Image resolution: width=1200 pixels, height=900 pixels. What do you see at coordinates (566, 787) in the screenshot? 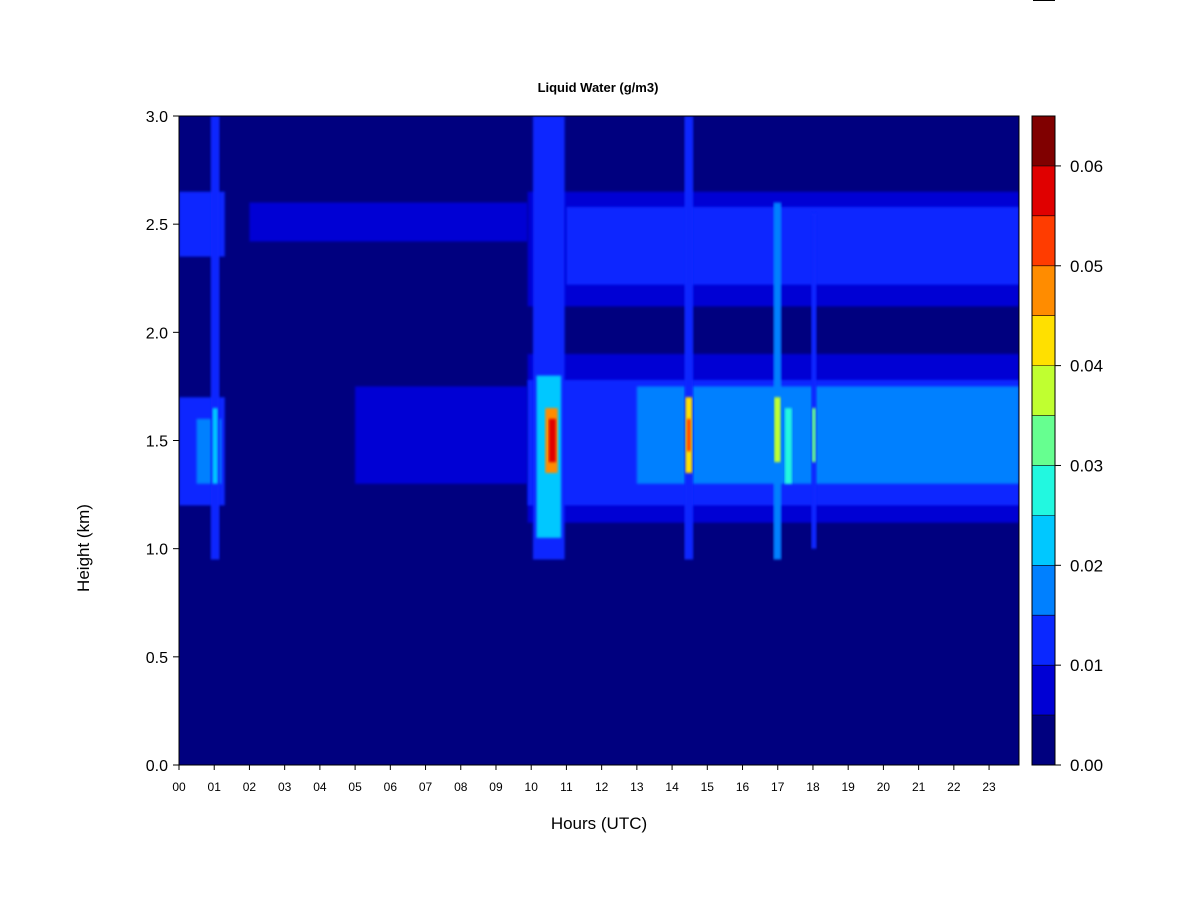
I see `x-tick-label: 11` at bounding box center [566, 787].